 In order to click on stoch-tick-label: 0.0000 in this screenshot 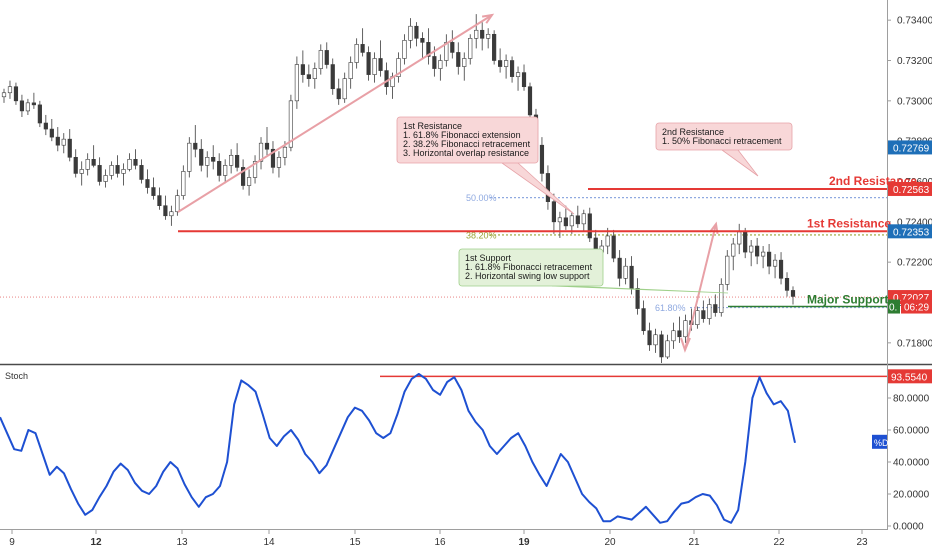, I will do `click(908, 527)`.